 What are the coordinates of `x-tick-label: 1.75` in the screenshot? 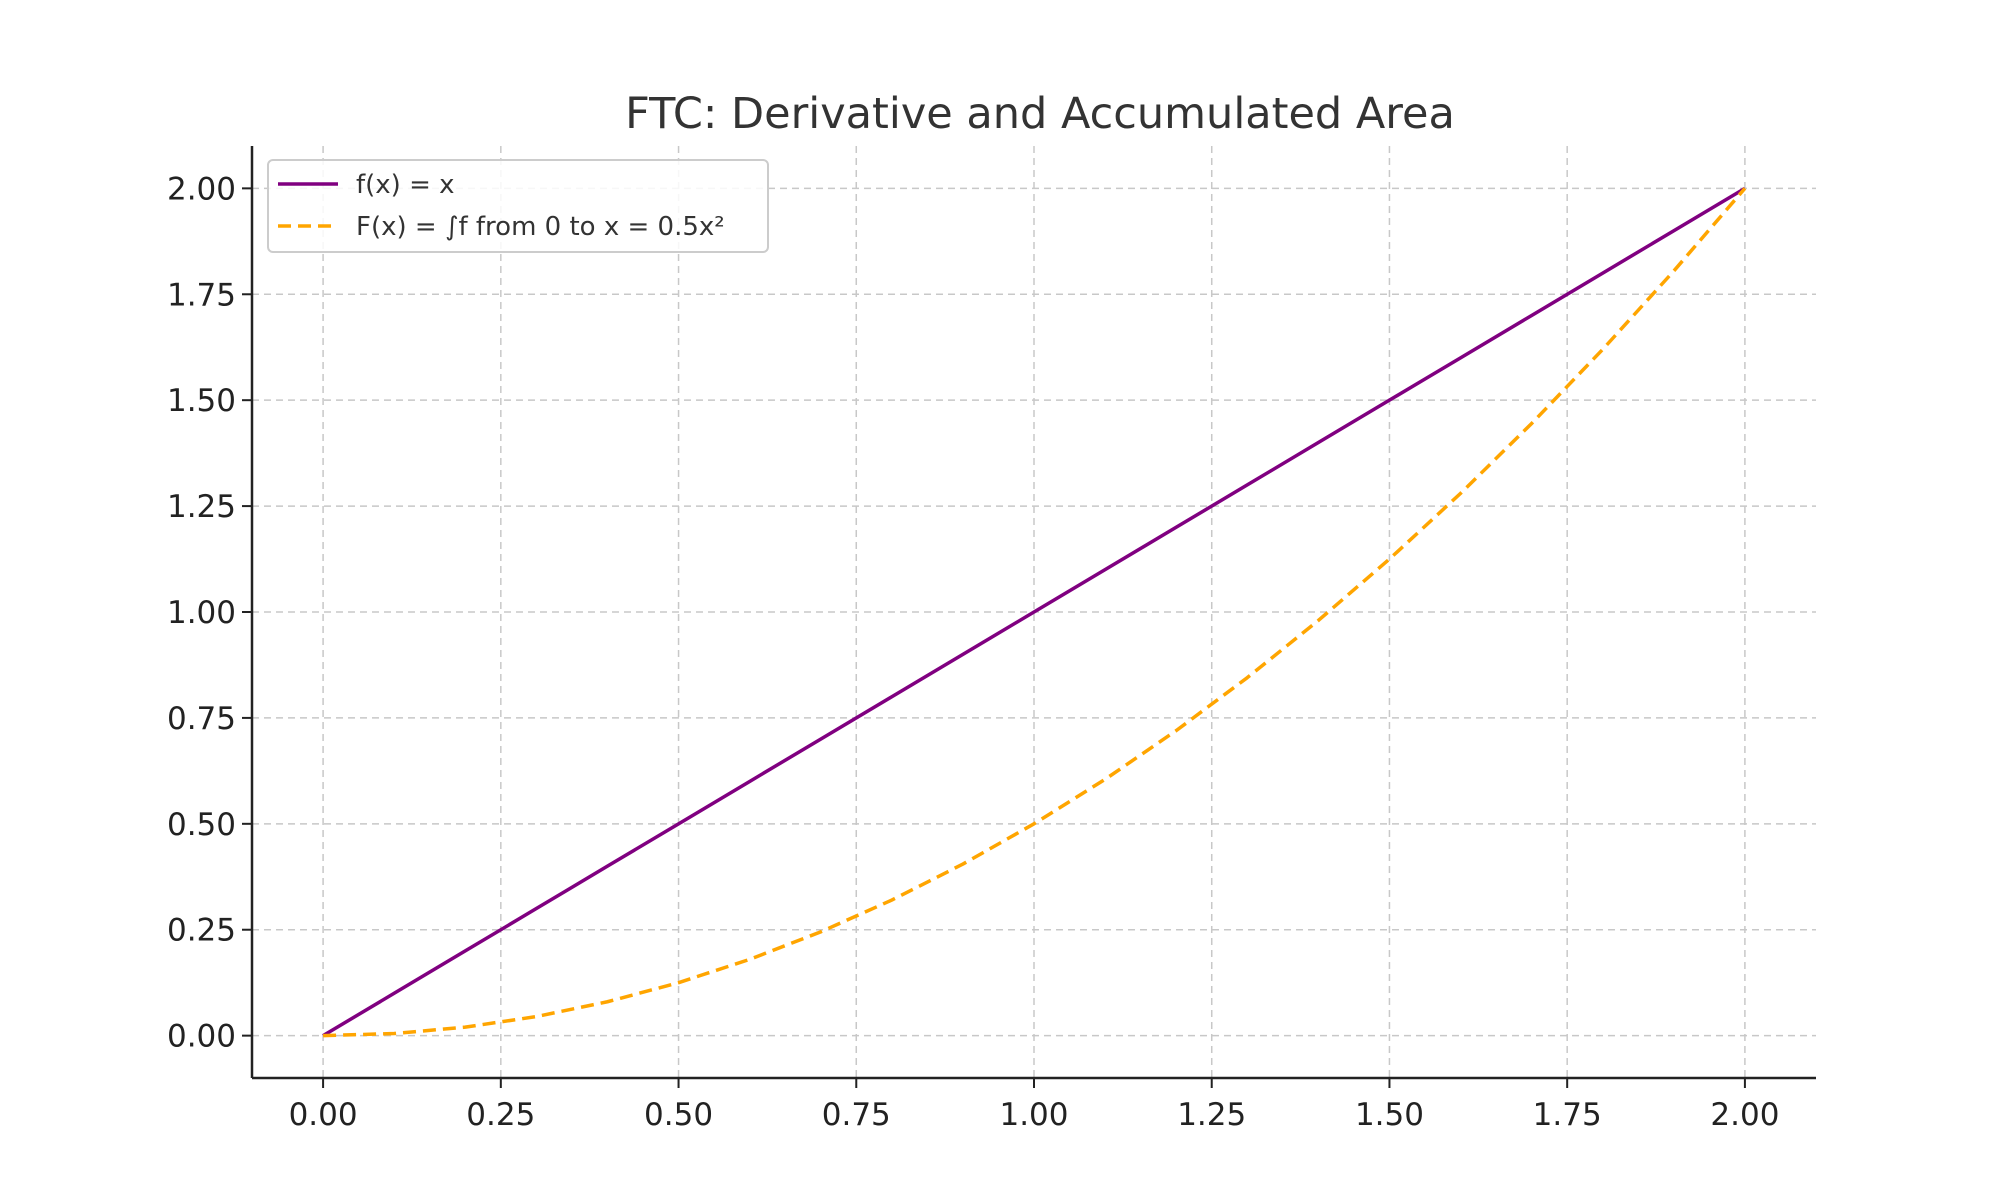 It's located at (1567, 1115).